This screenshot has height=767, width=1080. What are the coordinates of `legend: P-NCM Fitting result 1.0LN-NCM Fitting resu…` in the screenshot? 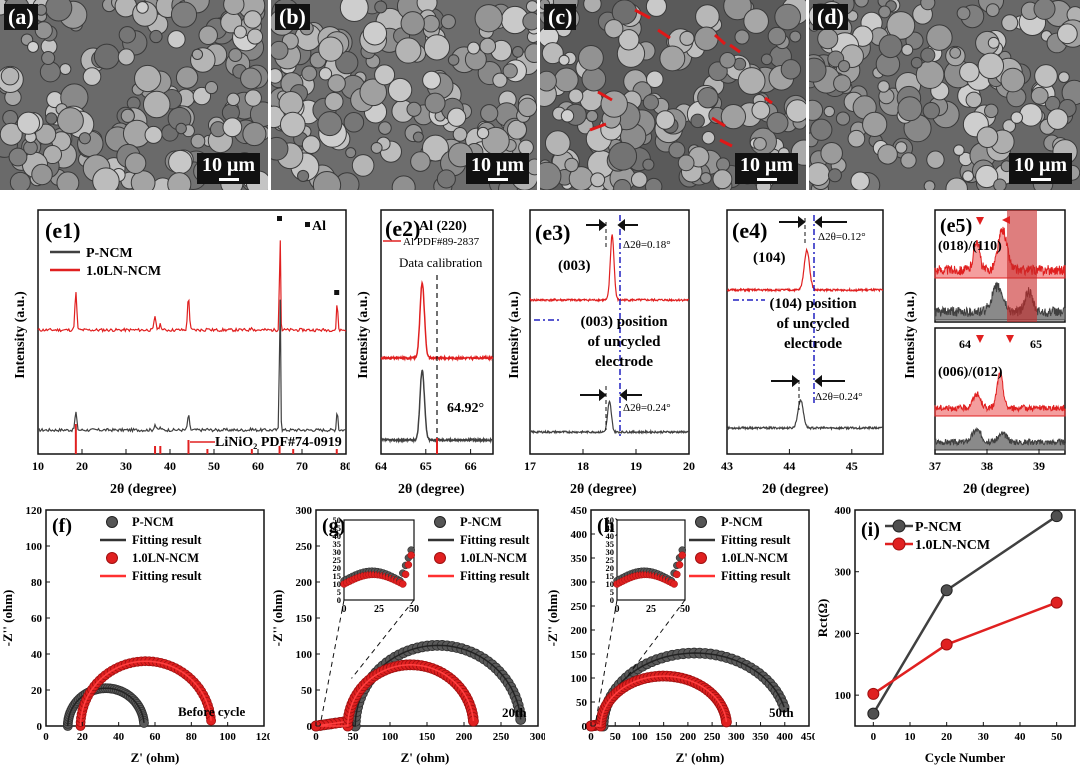 It's located at (151, 549).